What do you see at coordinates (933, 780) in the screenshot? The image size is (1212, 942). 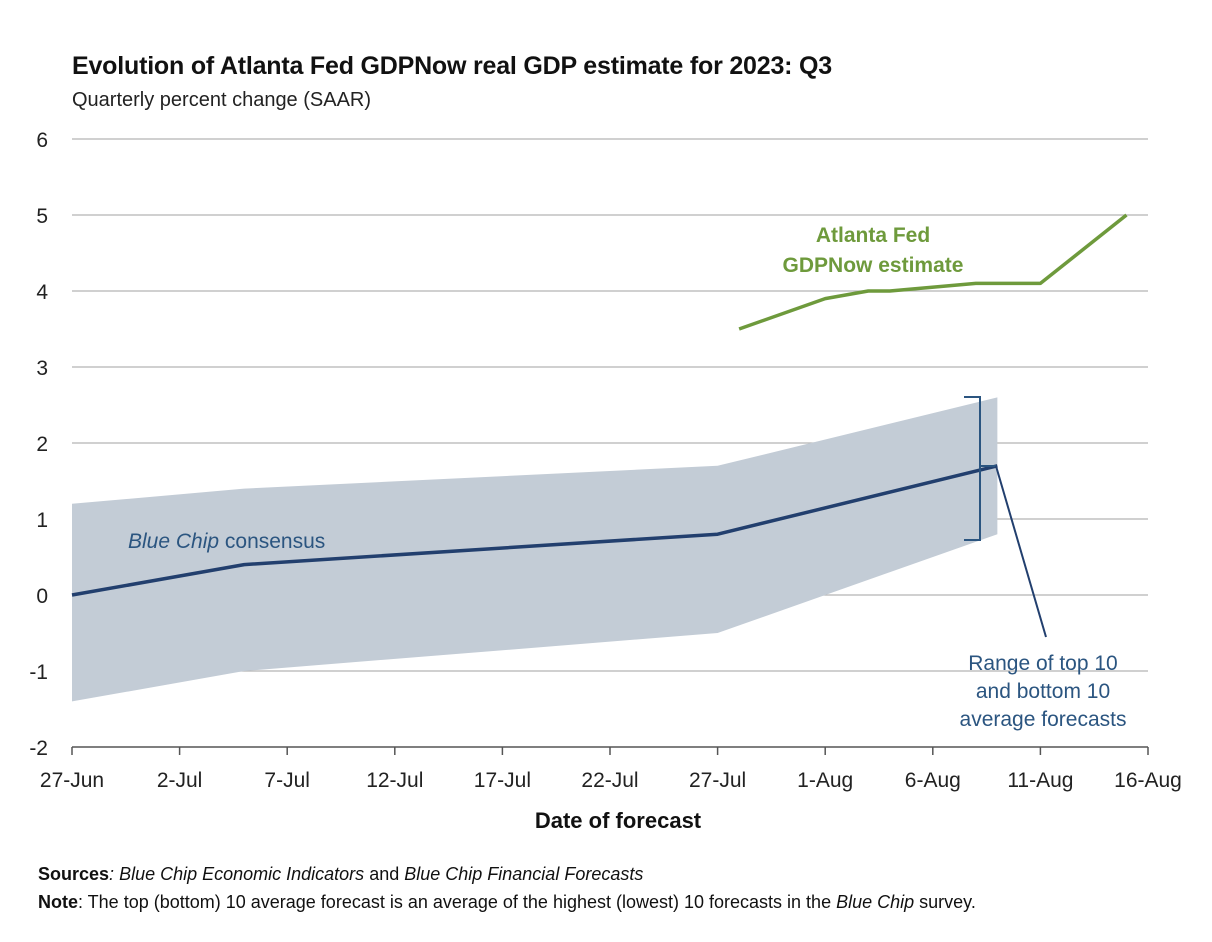 I see `x-tick-label: 6-Aug` at bounding box center [933, 780].